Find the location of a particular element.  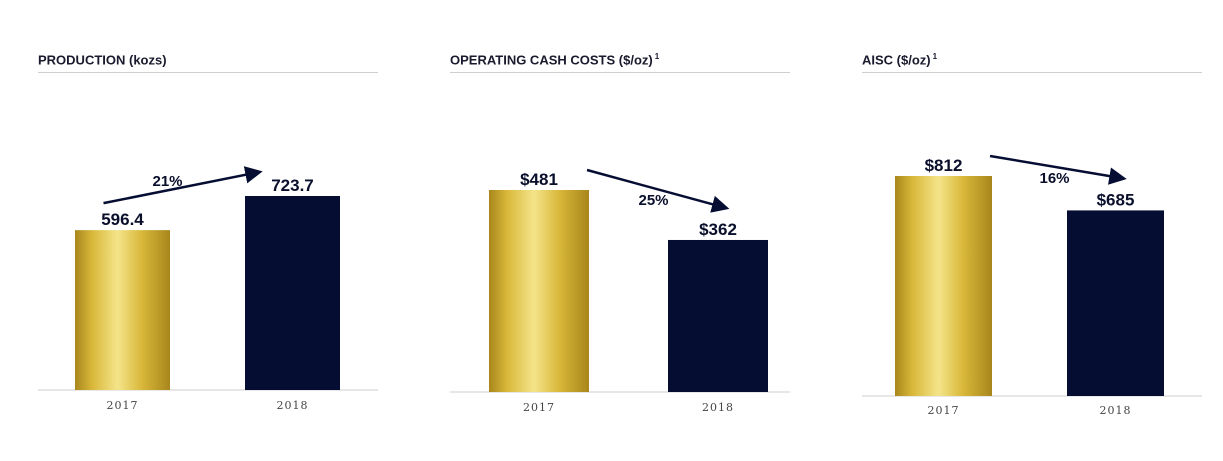

value-label-2017: $481 is located at coordinates (539, 179).